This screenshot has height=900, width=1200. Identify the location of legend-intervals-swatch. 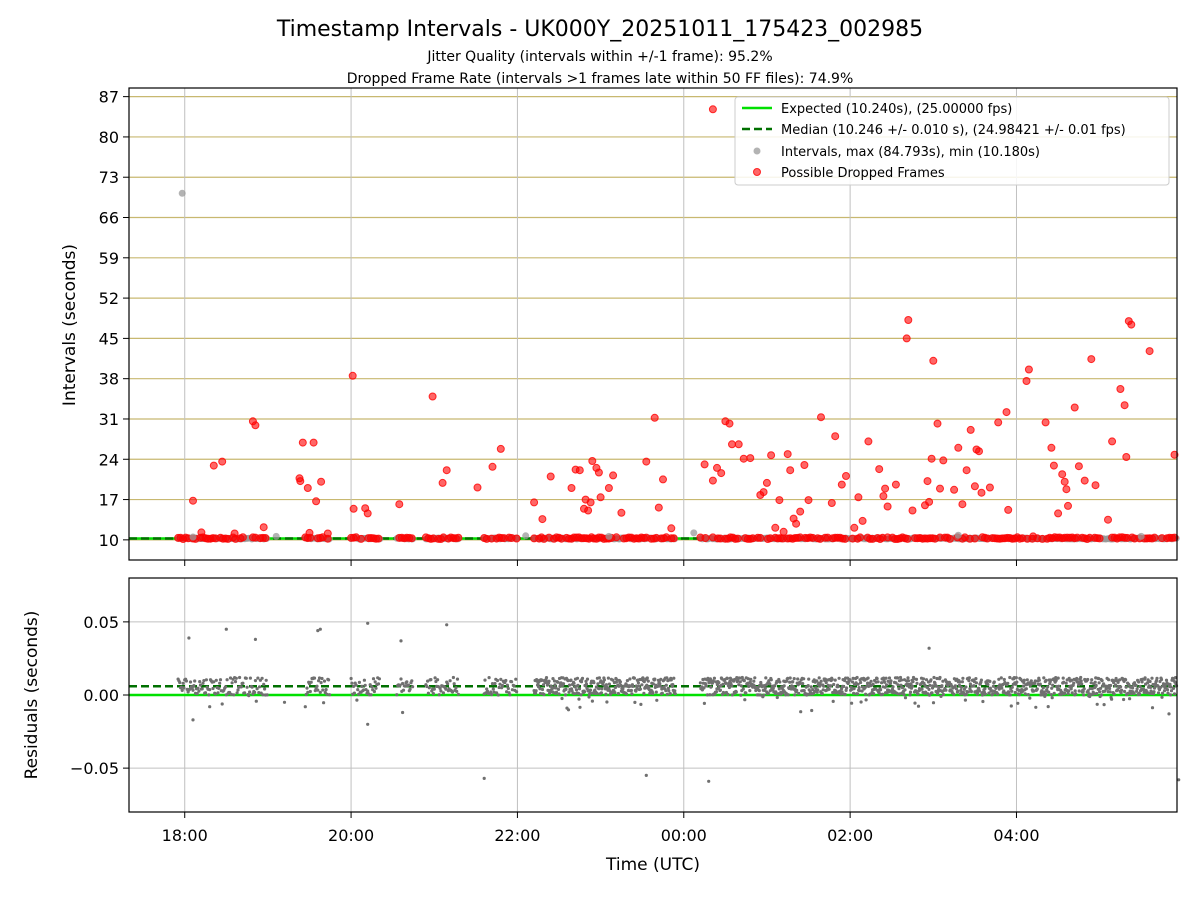
(757, 151).